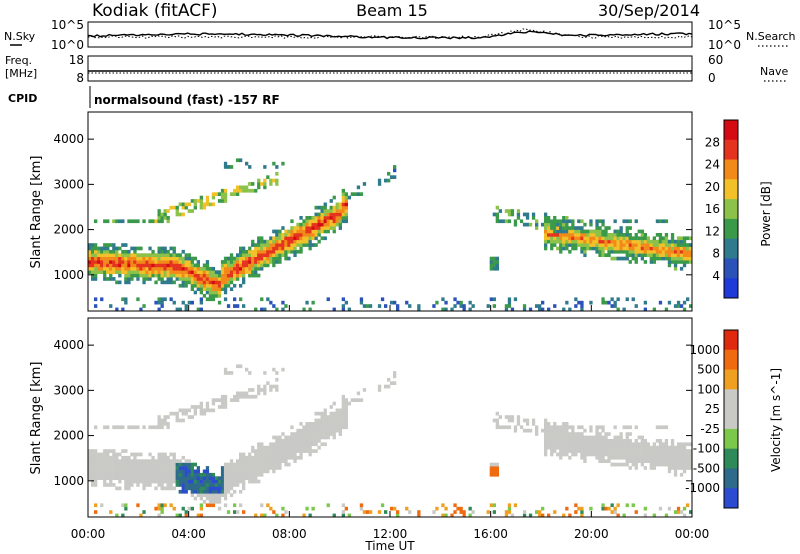 This screenshot has width=800, height=554. Describe the element at coordinates (731, 288) in the screenshot. I see `colorbar-segment` at that location.